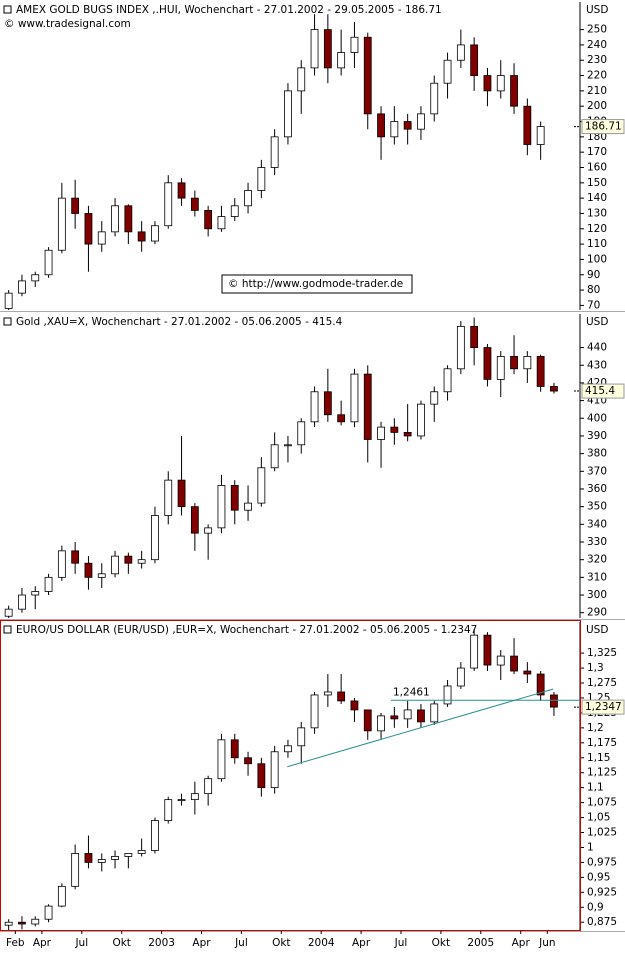  What do you see at coordinates (597, 30) in the screenshot?
I see `y-tick-label: 250` at bounding box center [597, 30].